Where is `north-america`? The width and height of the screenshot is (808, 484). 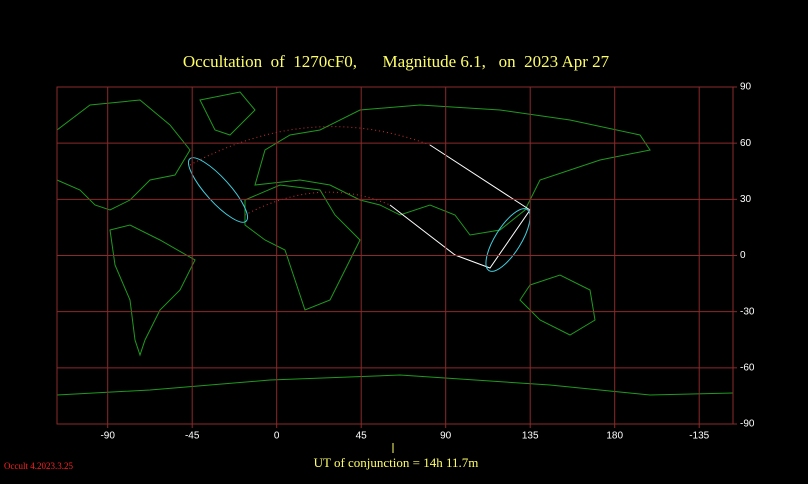
north-america is located at coordinates (123, 155).